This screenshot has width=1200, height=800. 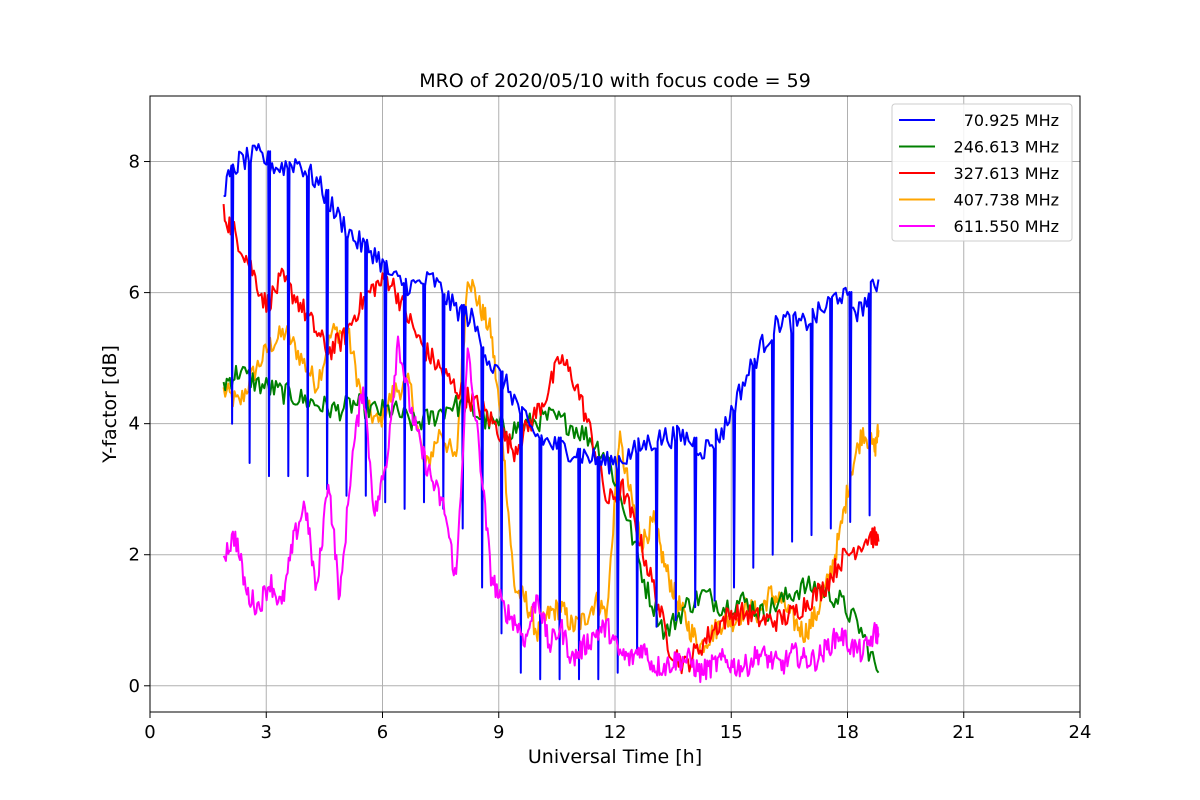 What do you see at coordinates (963, 732) in the screenshot?
I see `x-tick-label: 21` at bounding box center [963, 732].